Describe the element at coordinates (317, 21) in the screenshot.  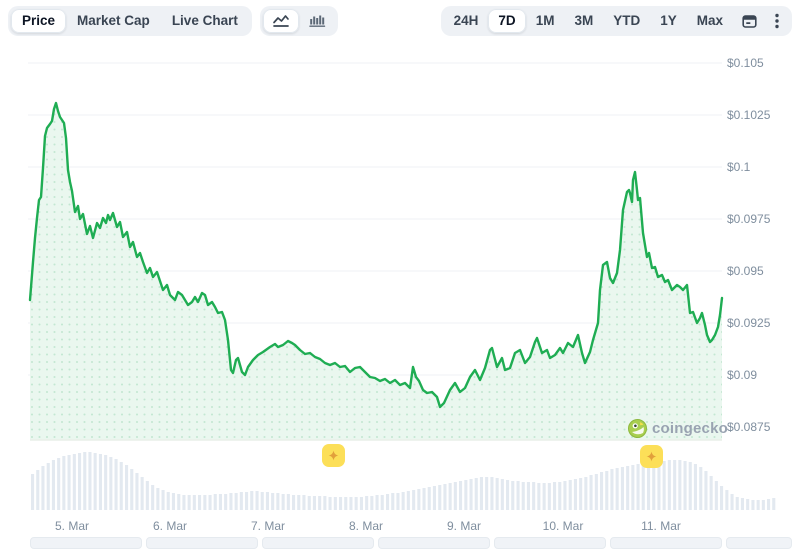
I see `bar-chart-type-button` at that location.